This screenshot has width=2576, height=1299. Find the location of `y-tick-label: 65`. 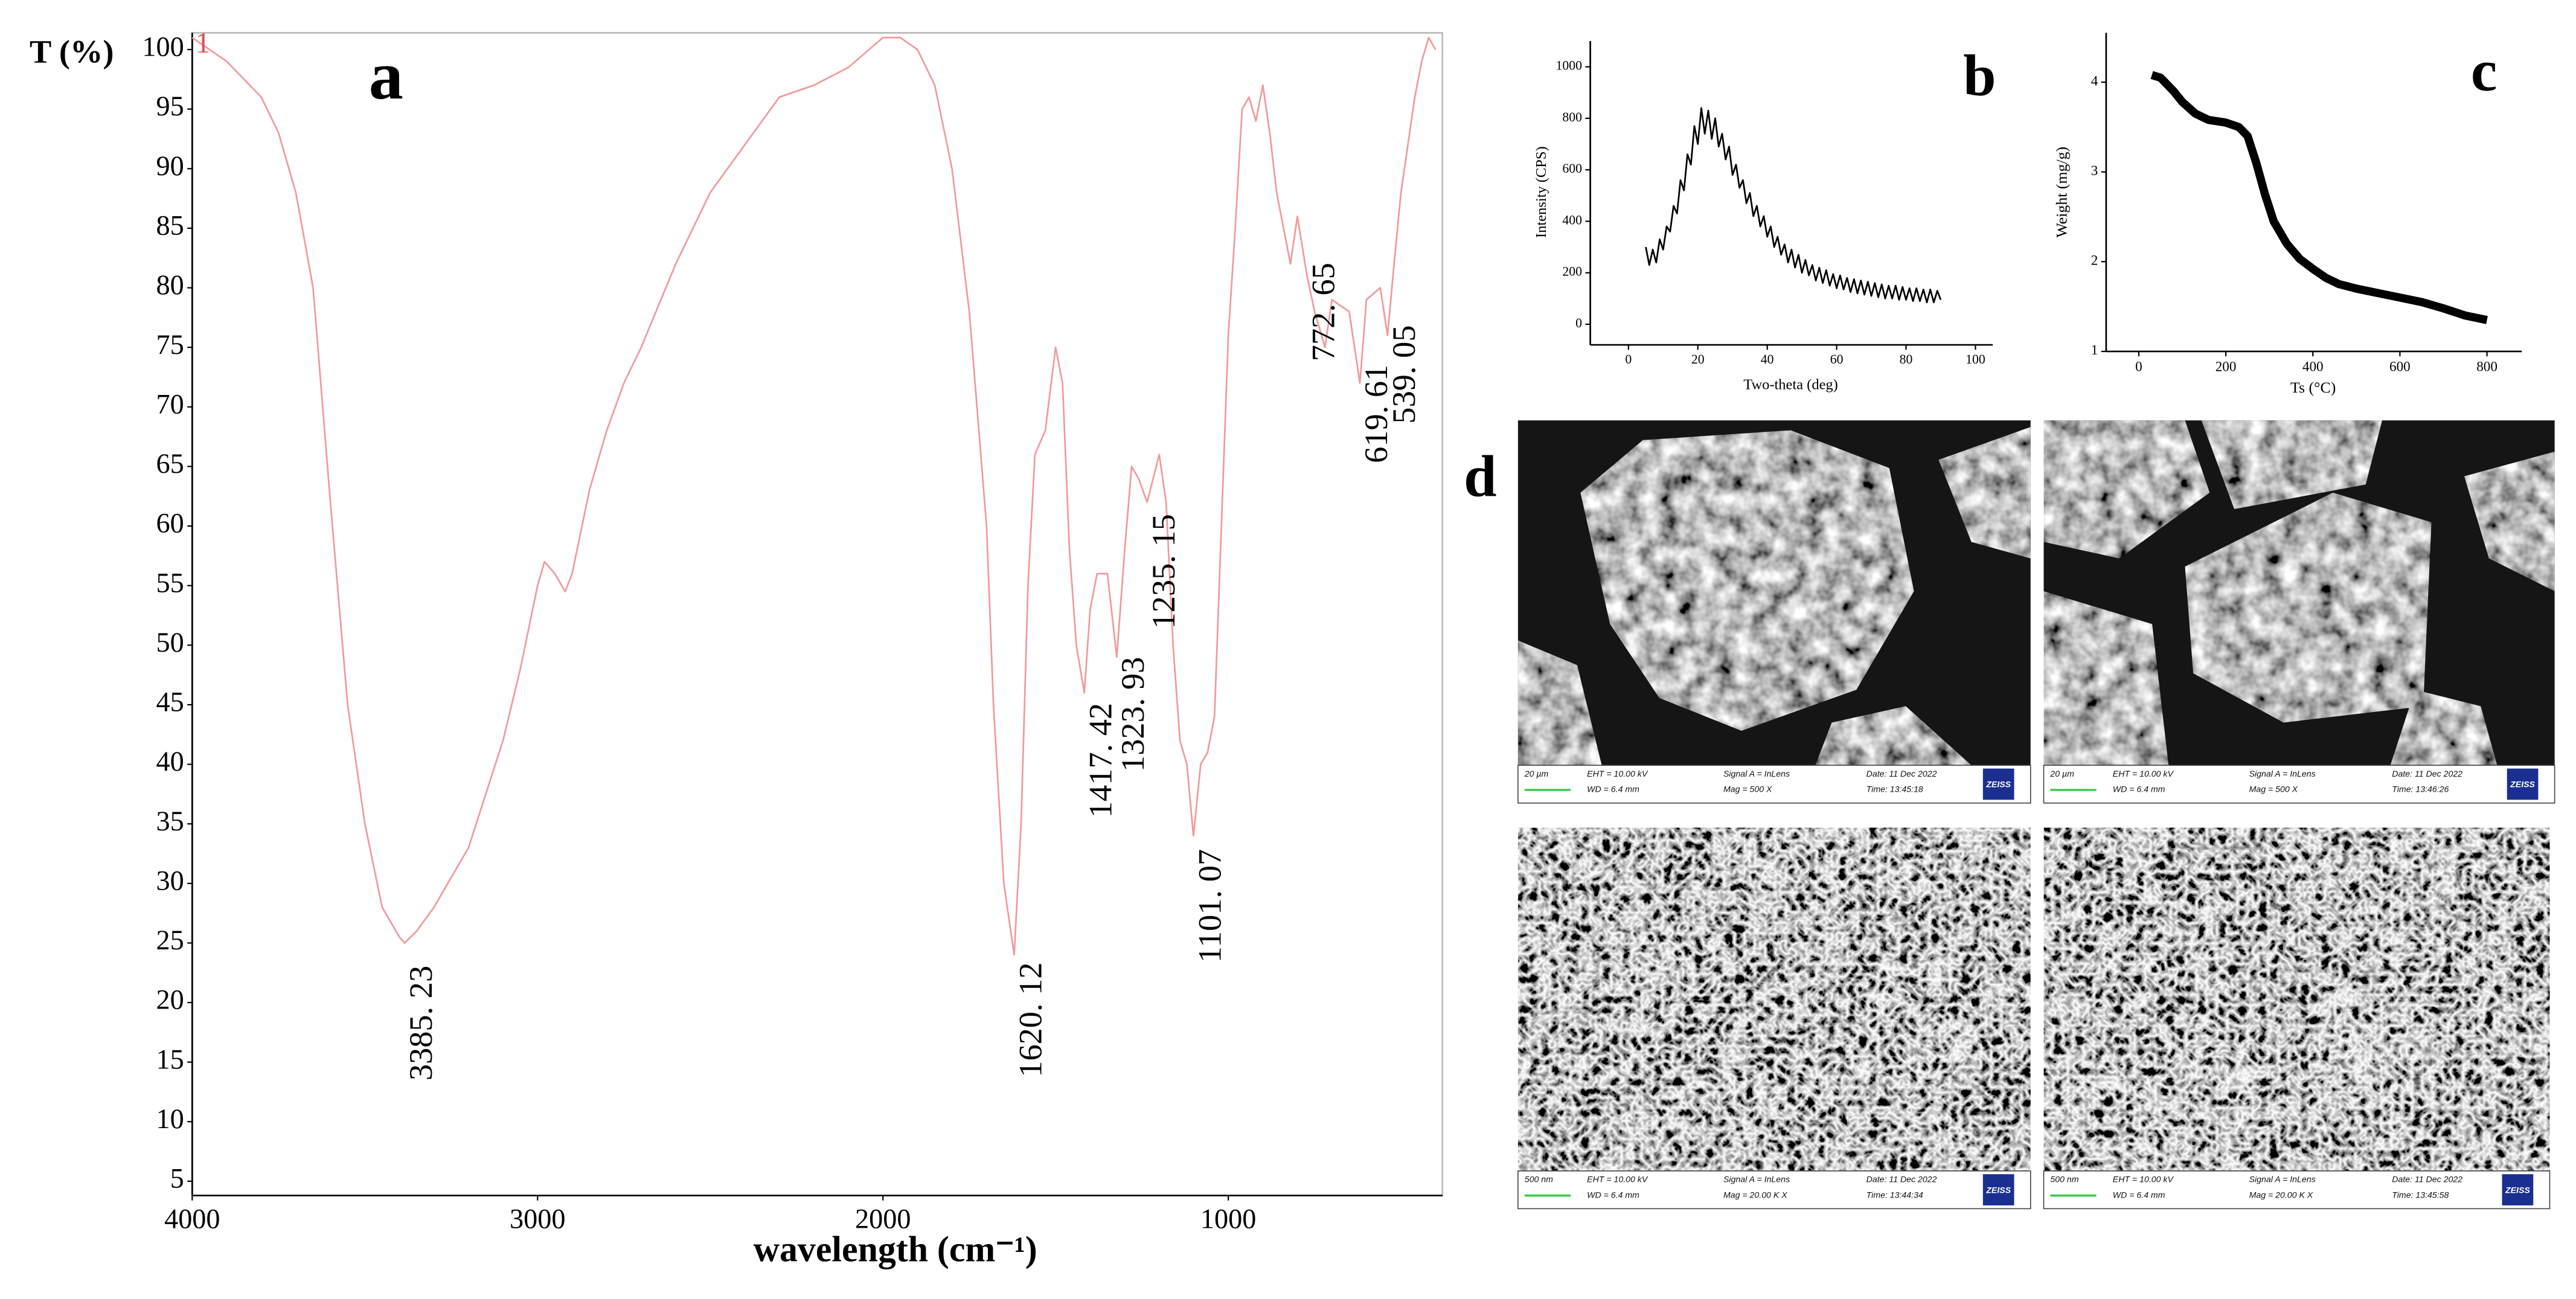

y-tick-label: 65 is located at coordinates (170, 464).